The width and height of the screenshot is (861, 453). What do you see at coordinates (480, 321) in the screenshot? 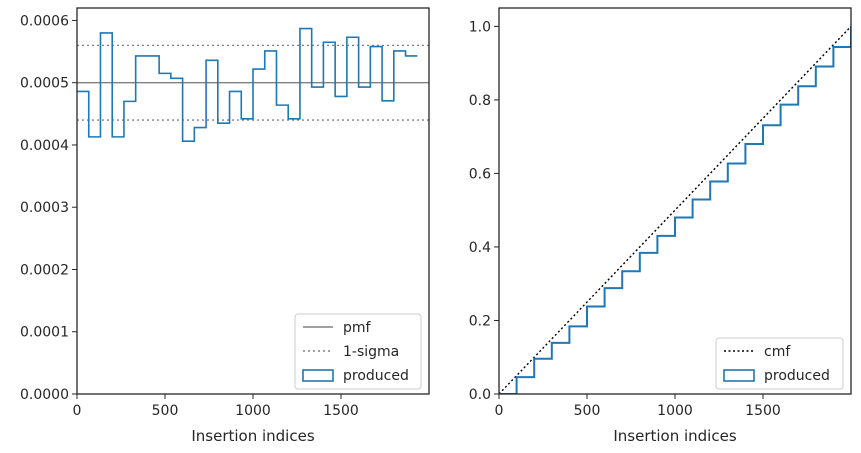
I see `y-tick-label: 0.2` at bounding box center [480, 321].